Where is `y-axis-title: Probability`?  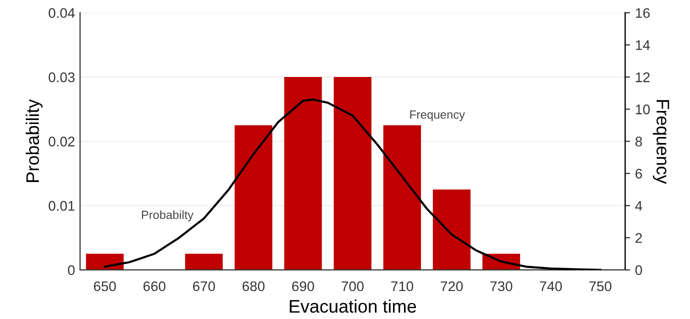 y-axis-title: Probability is located at coordinates (34, 140).